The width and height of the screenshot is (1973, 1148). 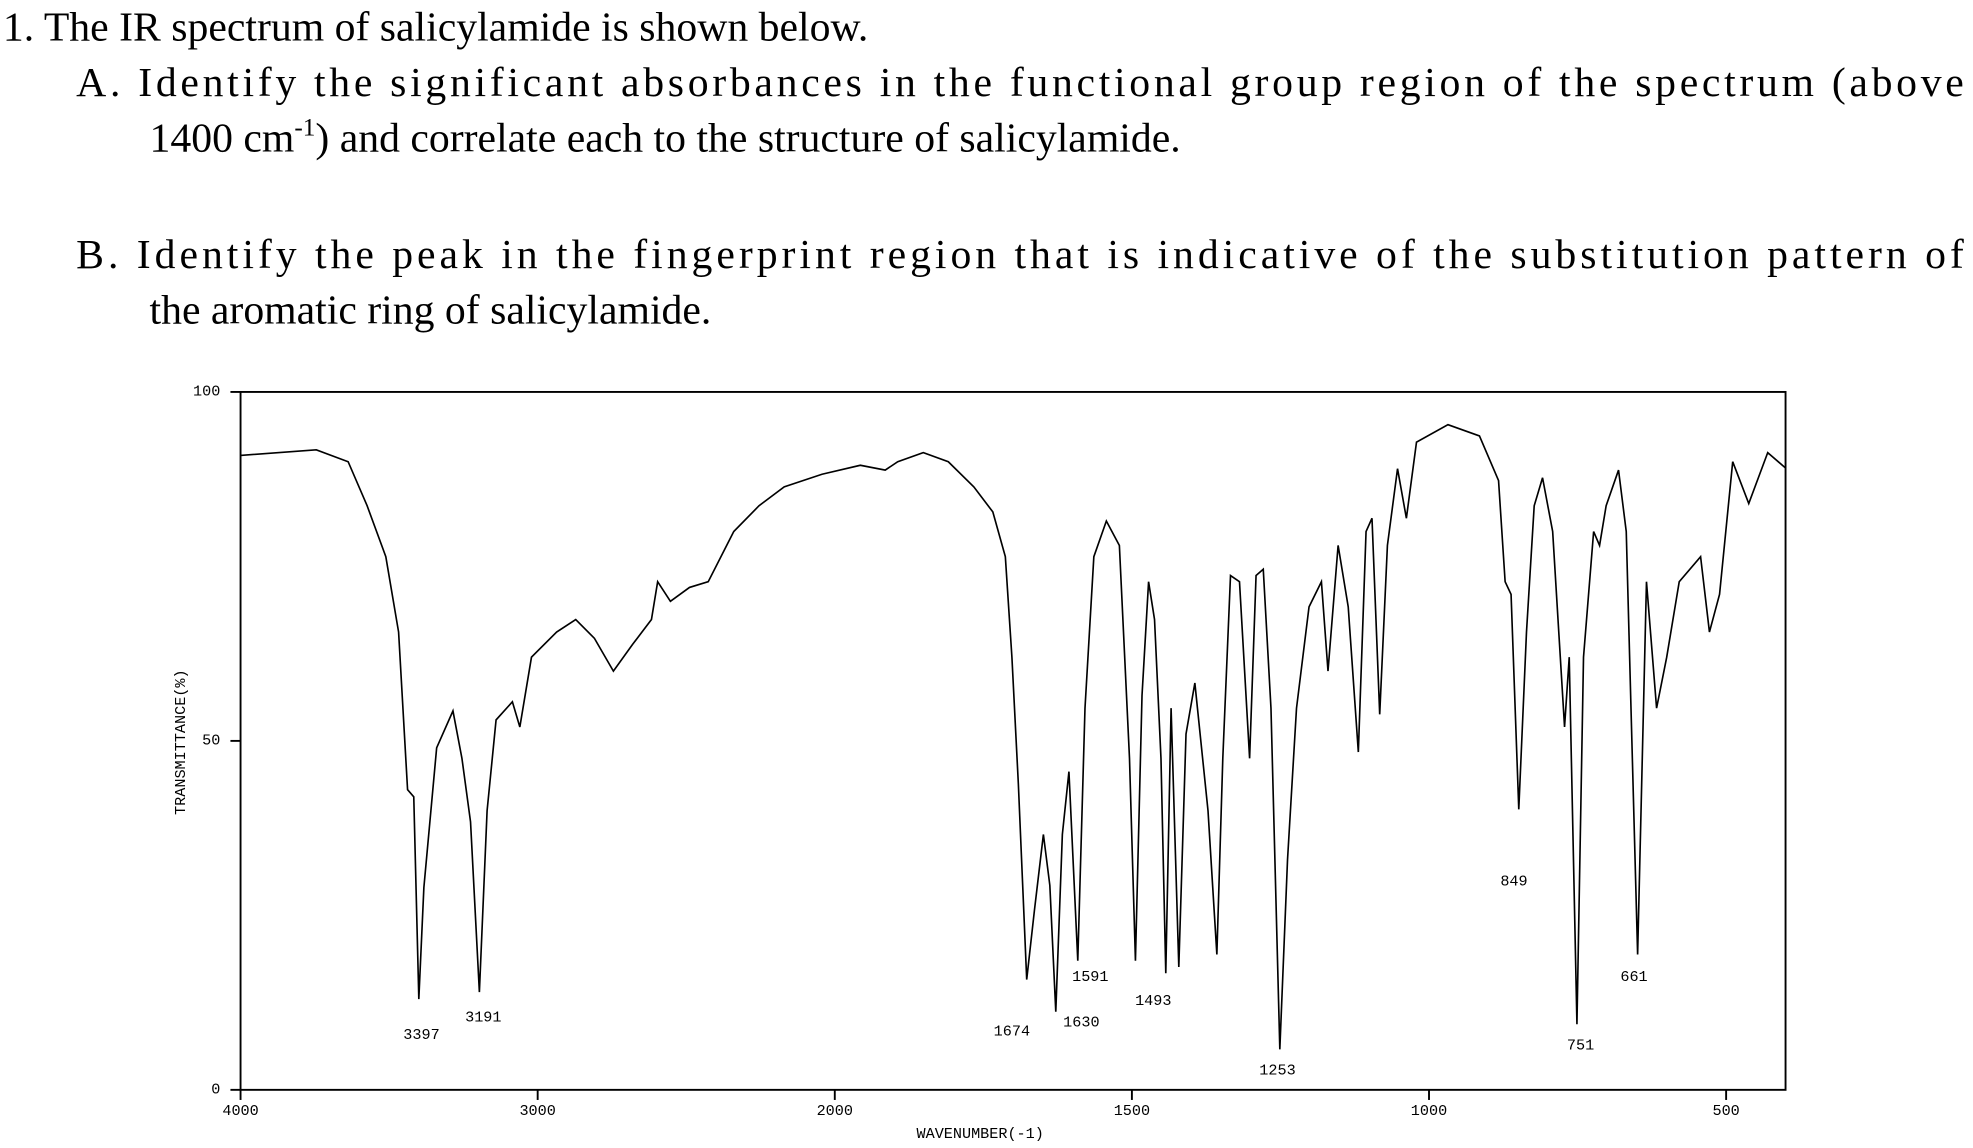 I want to click on x-tick-label: 1000, so click(x=1429, y=1111).